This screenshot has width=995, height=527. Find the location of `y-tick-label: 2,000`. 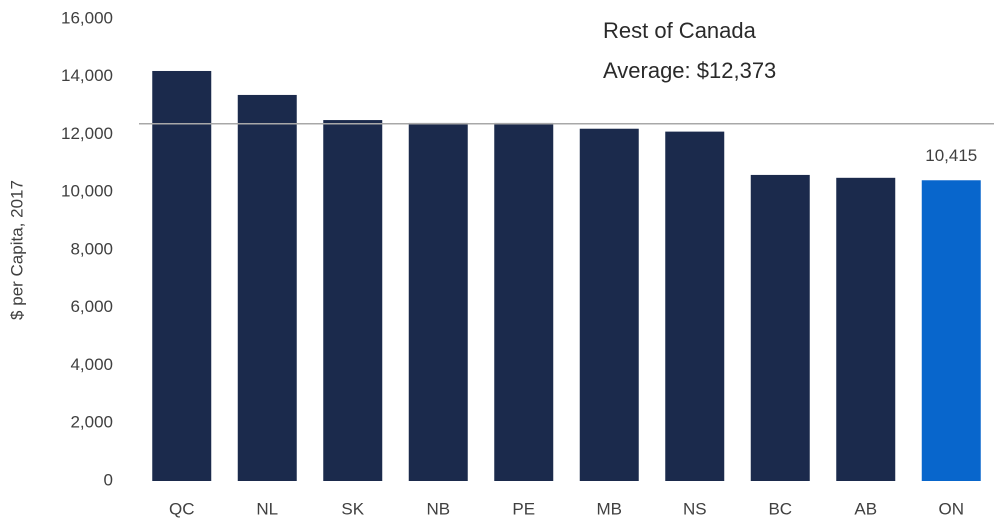

y-tick-label: 2,000 is located at coordinates (91, 422).